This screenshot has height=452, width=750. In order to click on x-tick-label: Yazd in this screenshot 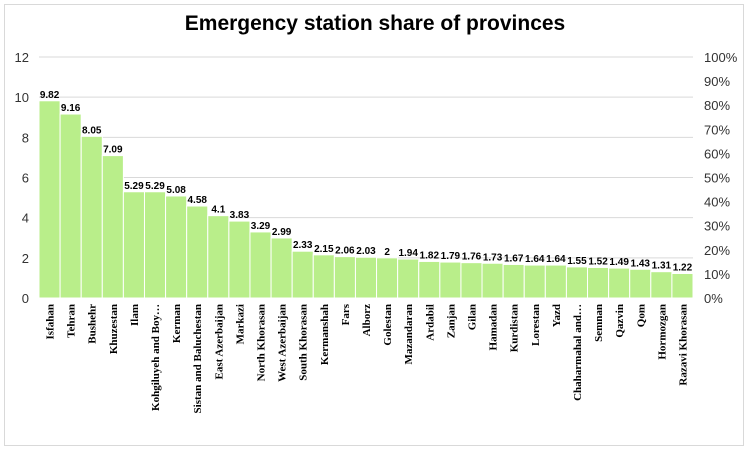, I will do `click(557, 315)`.